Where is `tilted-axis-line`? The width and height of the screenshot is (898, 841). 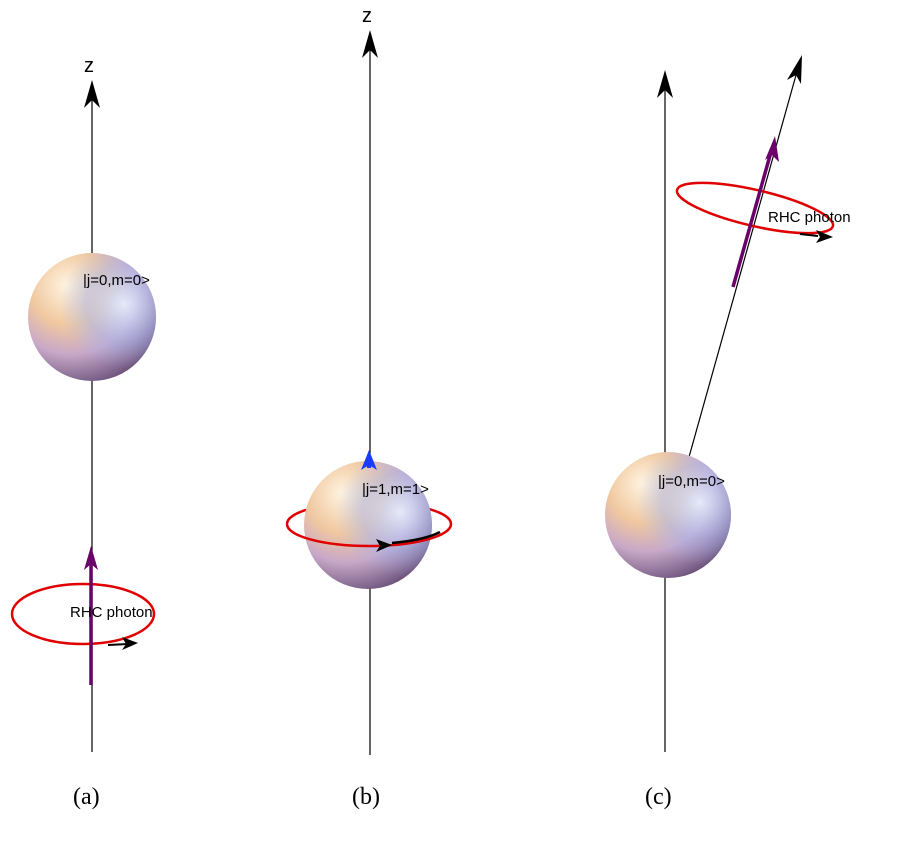 tilted-axis-line is located at coordinates (740, 275).